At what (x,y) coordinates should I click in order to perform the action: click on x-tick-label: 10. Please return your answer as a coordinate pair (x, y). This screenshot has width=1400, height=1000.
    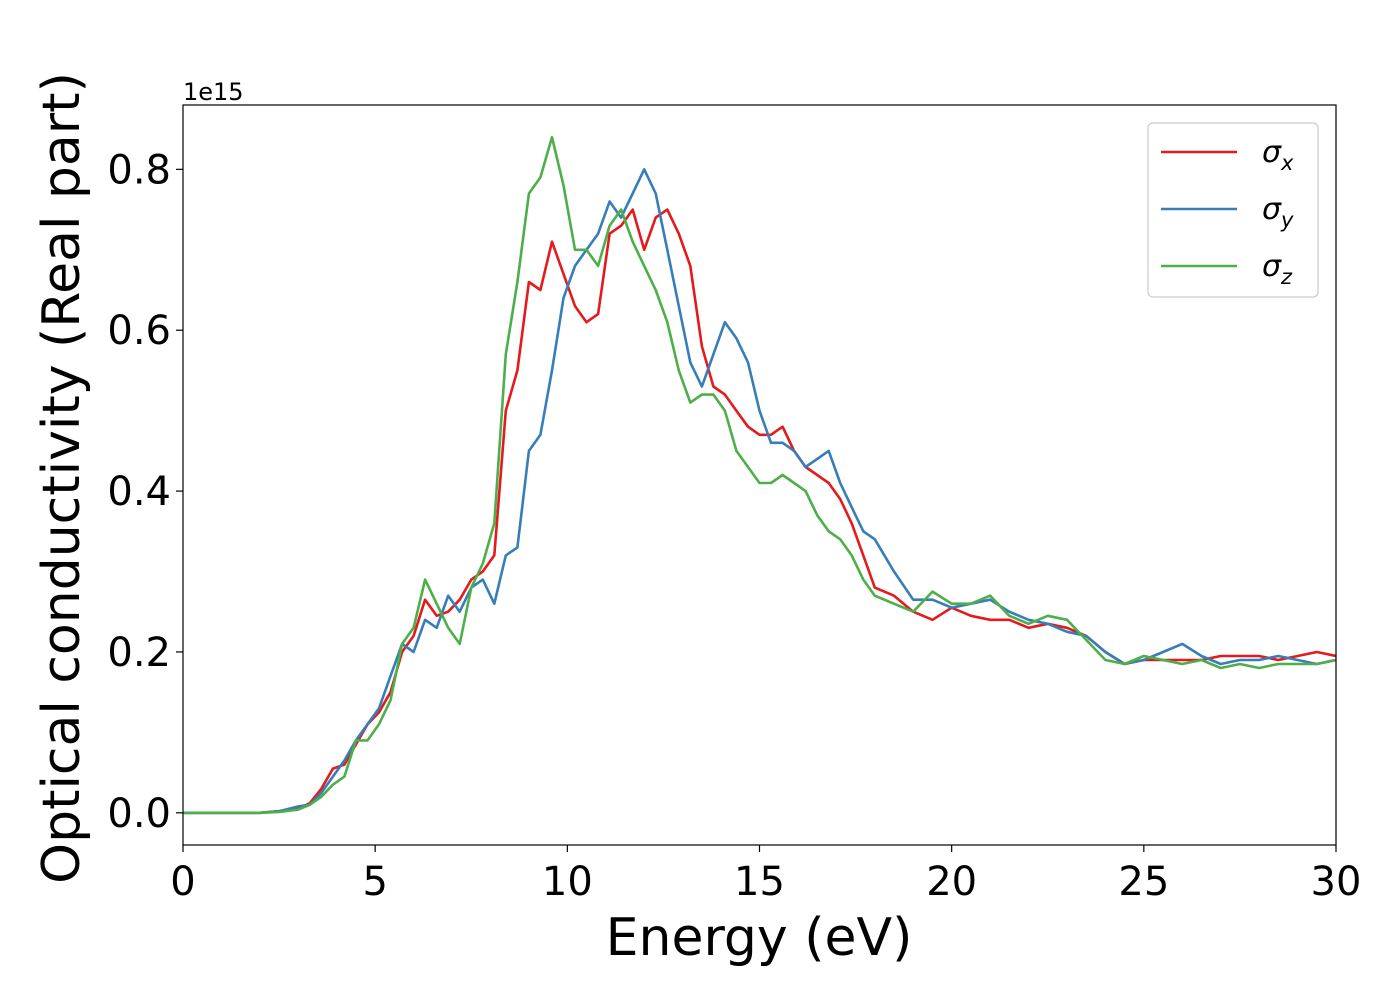
    Looking at the image, I should click on (567, 882).